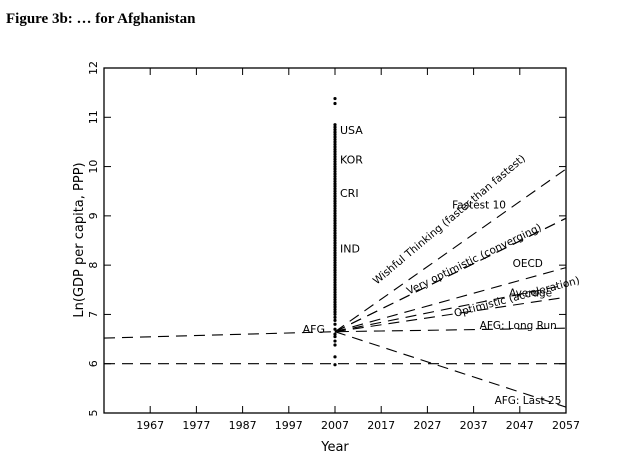 The image size is (640, 461). What do you see at coordinates (93, 314) in the screenshot?
I see `y-tick-label: 7` at bounding box center [93, 314].